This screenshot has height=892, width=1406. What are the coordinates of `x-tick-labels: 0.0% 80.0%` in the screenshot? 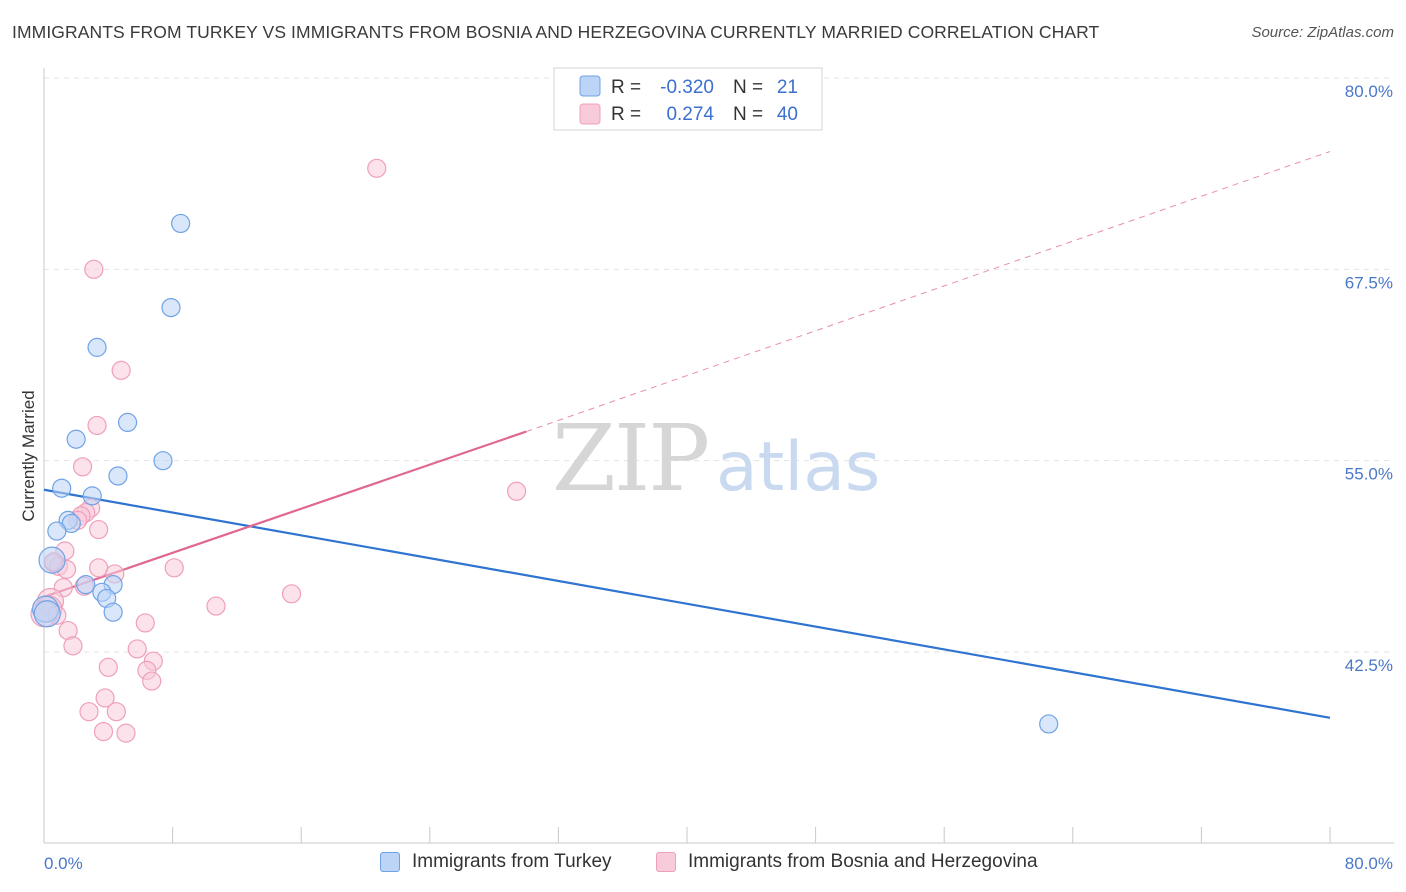 It's located at (718, 863).